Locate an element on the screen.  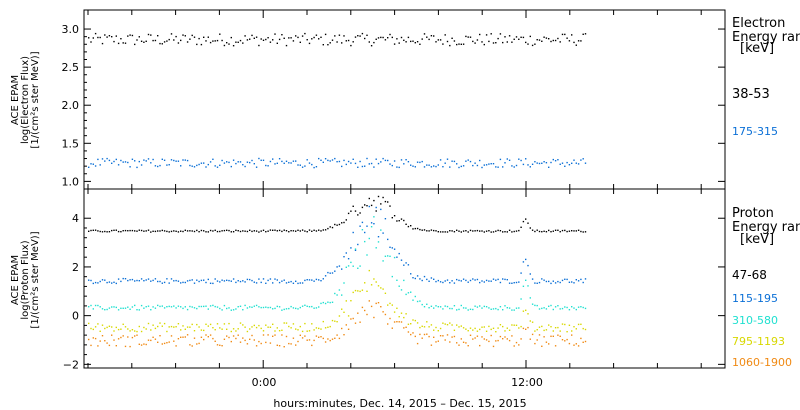
legend-proton-310-580: 310-580 is located at coordinates (755, 320).